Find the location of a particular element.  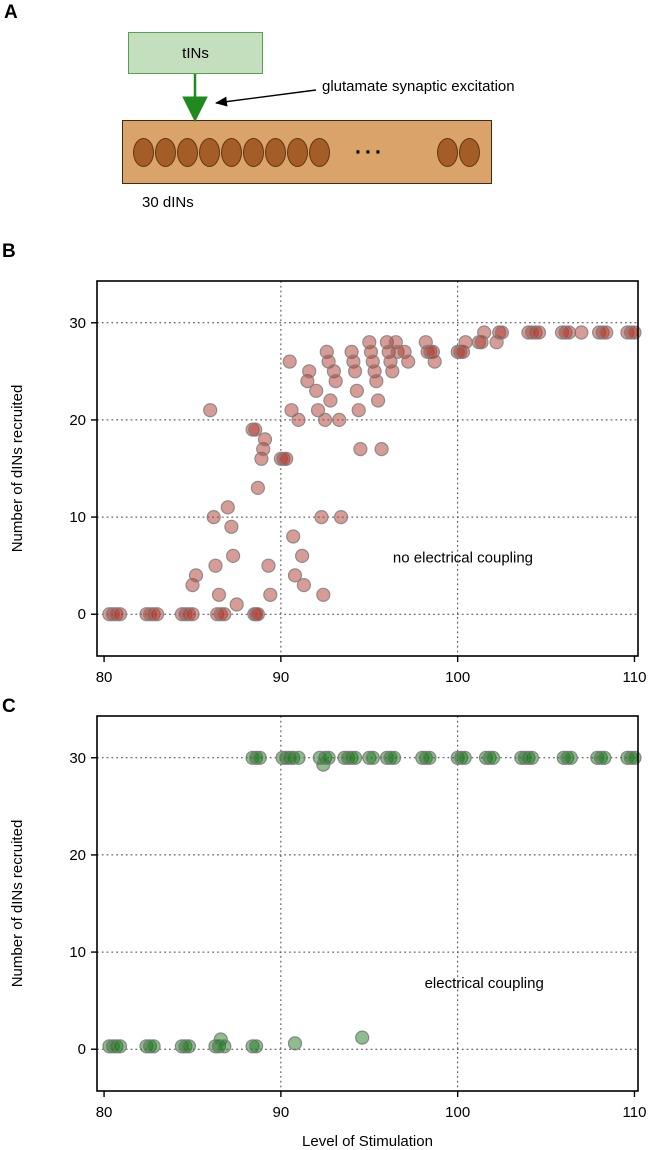

synapse-triangle-icon is located at coordinates (195, 109).